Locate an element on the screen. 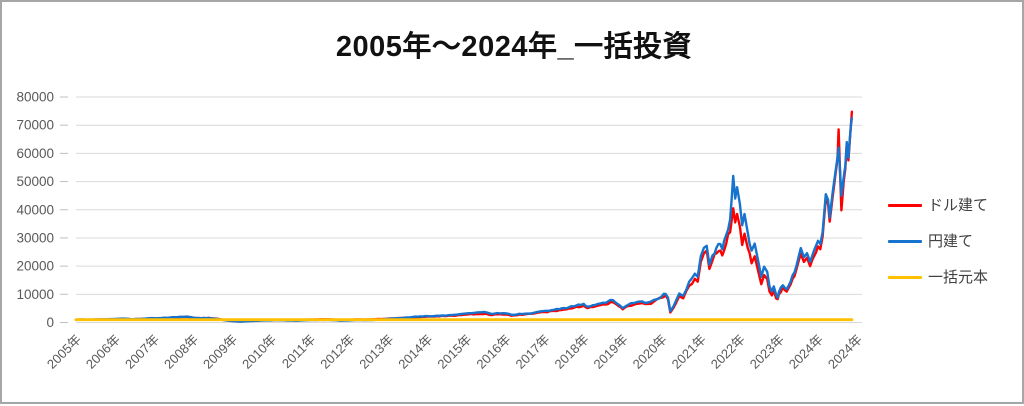 The height and width of the screenshot is (406, 1024). x-tick-label: 2020年 is located at coordinates (650, 352).